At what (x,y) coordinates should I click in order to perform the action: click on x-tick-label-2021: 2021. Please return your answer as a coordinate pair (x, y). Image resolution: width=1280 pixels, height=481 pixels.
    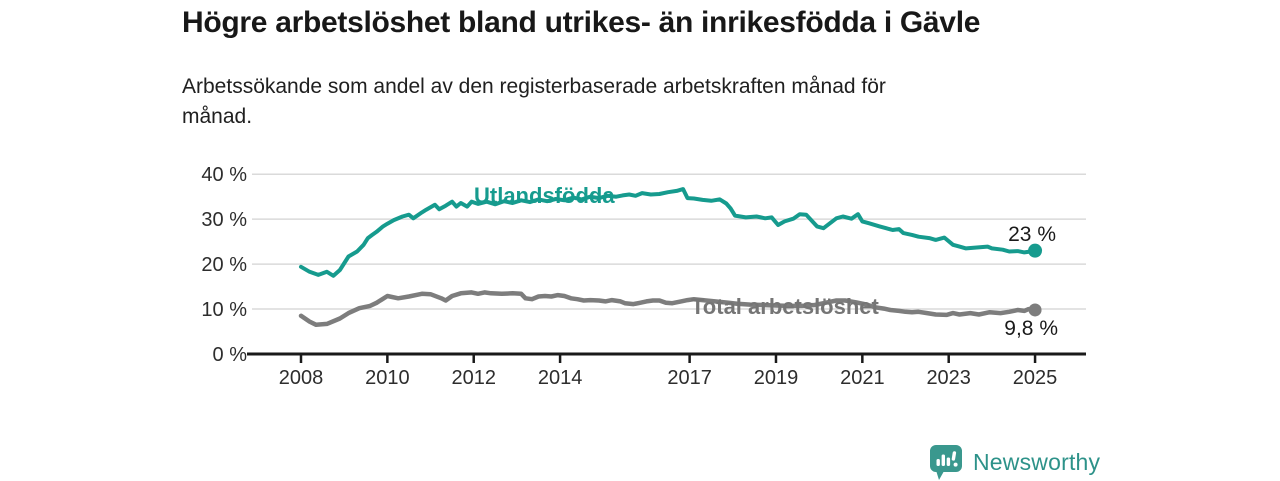
    Looking at the image, I should click on (862, 378).